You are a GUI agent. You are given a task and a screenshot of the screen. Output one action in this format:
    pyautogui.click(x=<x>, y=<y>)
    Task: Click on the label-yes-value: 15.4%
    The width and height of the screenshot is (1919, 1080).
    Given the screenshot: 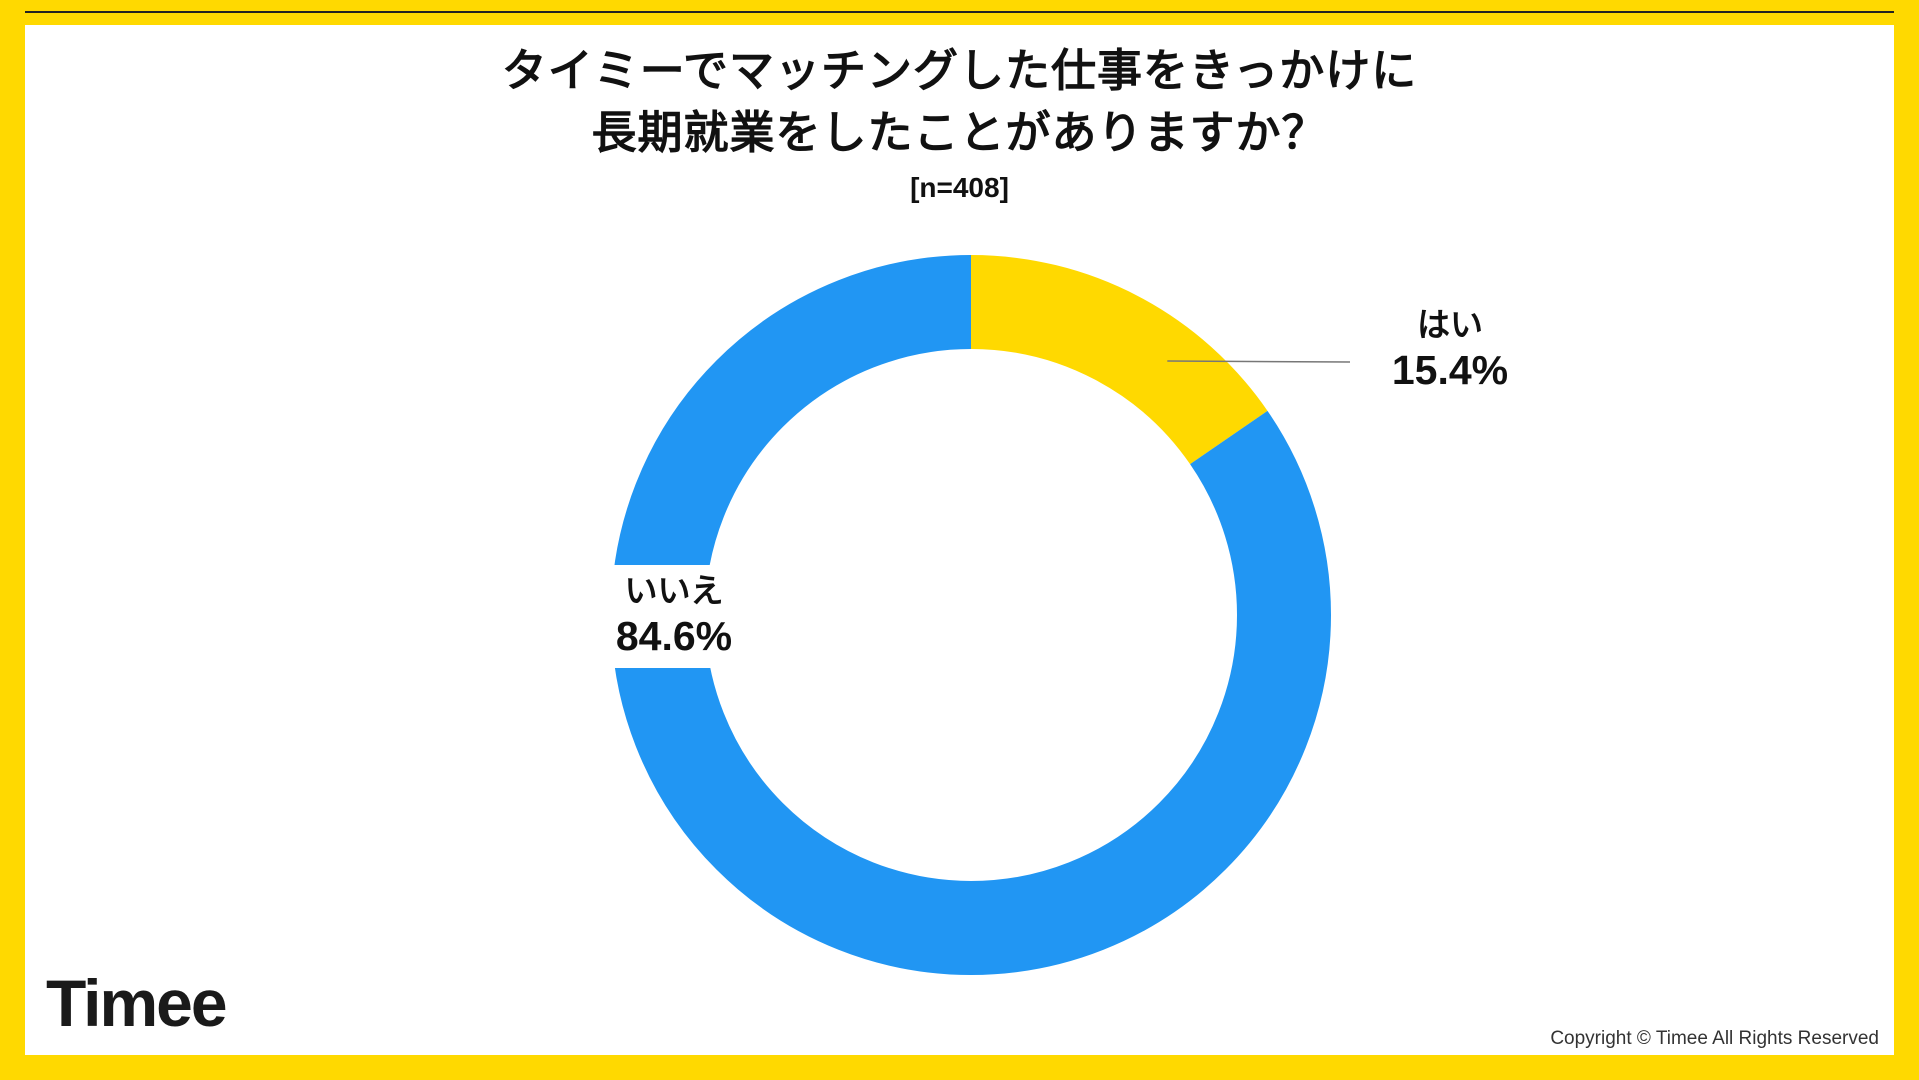 What is the action you would take?
    pyautogui.click(x=1450, y=369)
    